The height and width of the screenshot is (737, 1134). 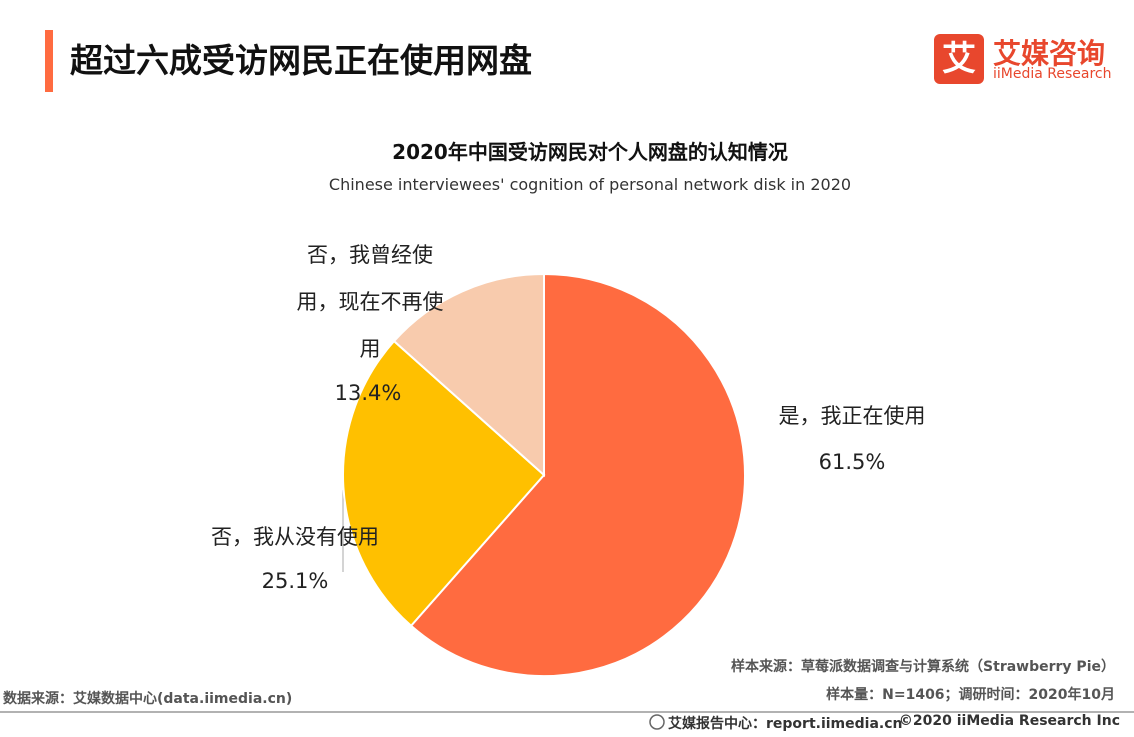 What do you see at coordinates (1049, 53) in the screenshot?
I see `logo-name: 艾媒咨询` at bounding box center [1049, 53].